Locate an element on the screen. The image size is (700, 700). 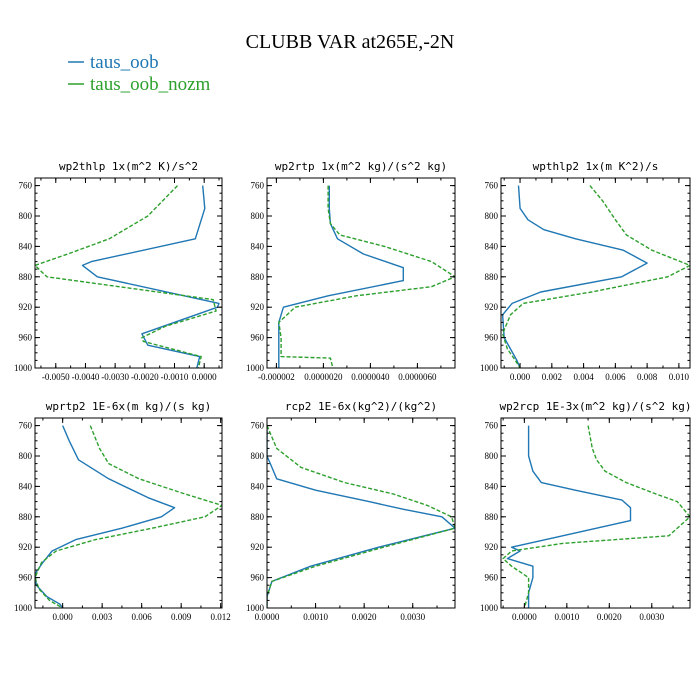
x-tick-label: 0.003 is located at coordinates (102, 617).